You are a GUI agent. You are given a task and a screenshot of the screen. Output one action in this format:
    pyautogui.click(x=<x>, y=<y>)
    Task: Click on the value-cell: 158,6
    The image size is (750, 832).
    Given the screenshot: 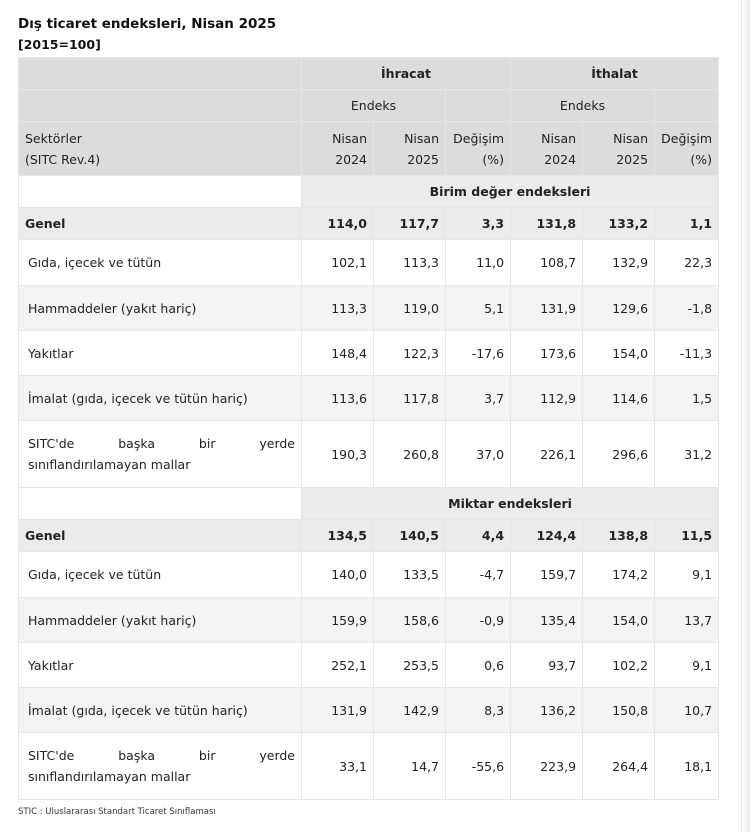 What is the action you would take?
    pyautogui.click(x=409, y=620)
    